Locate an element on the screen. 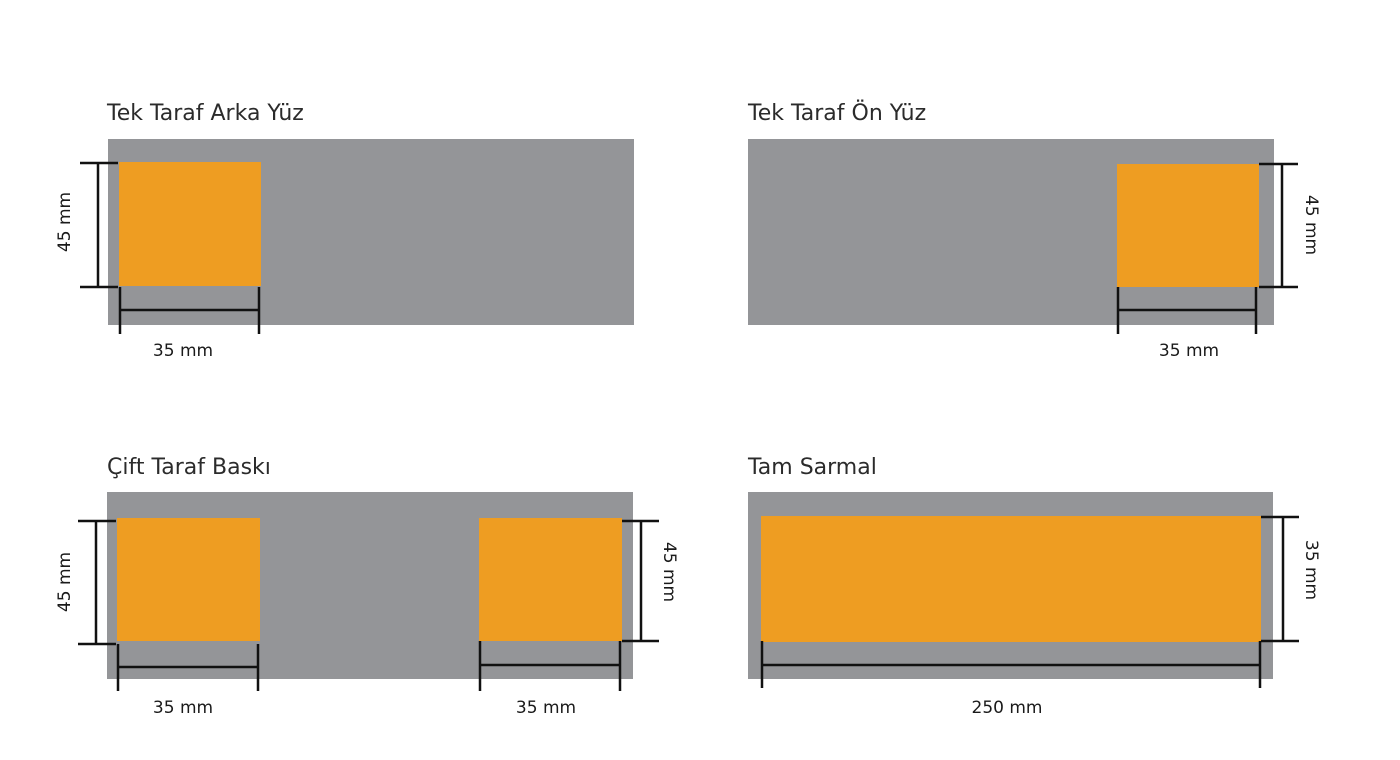 This screenshot has height=760, width=1400. left-width-label: 35 mm is located at coordinates (183, 708).